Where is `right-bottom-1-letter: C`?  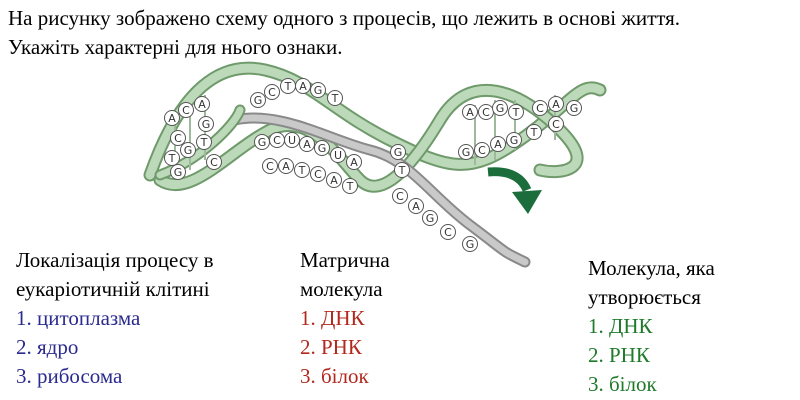 right-bottom-1-letter: C is located at coordinates (482, 150).